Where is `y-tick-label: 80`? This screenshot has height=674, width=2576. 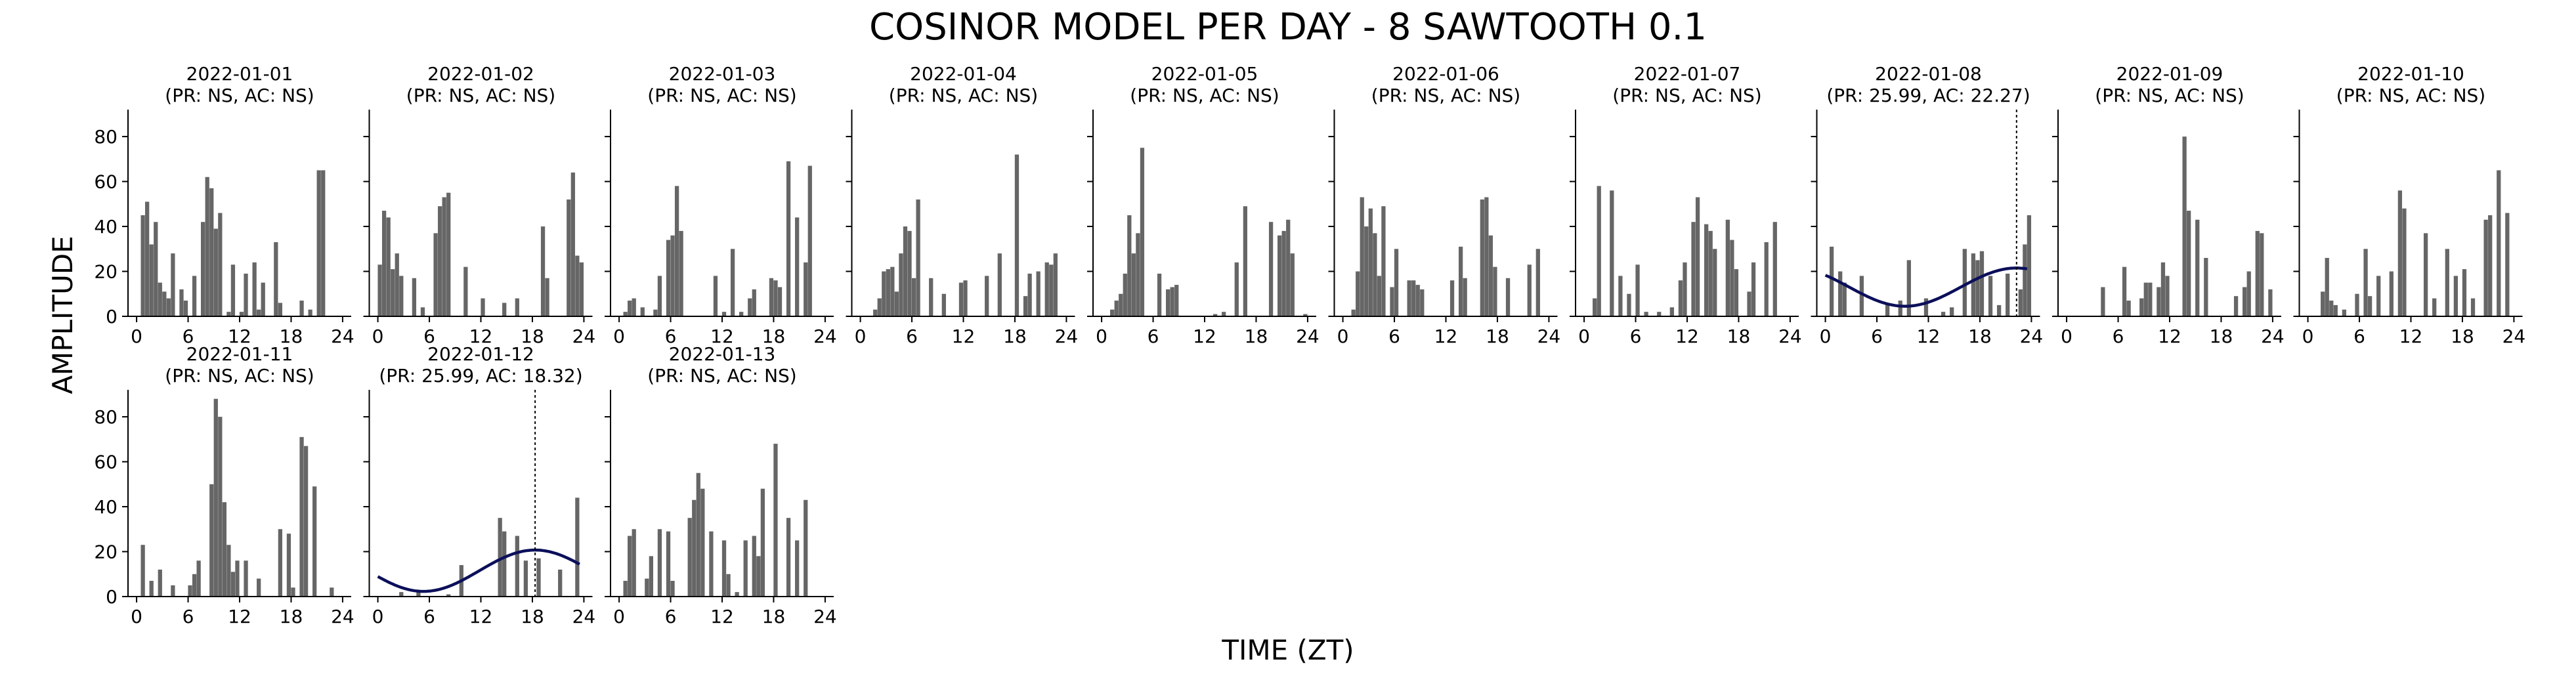 y-tick-label: 80 is located at coordinates (106, 137).